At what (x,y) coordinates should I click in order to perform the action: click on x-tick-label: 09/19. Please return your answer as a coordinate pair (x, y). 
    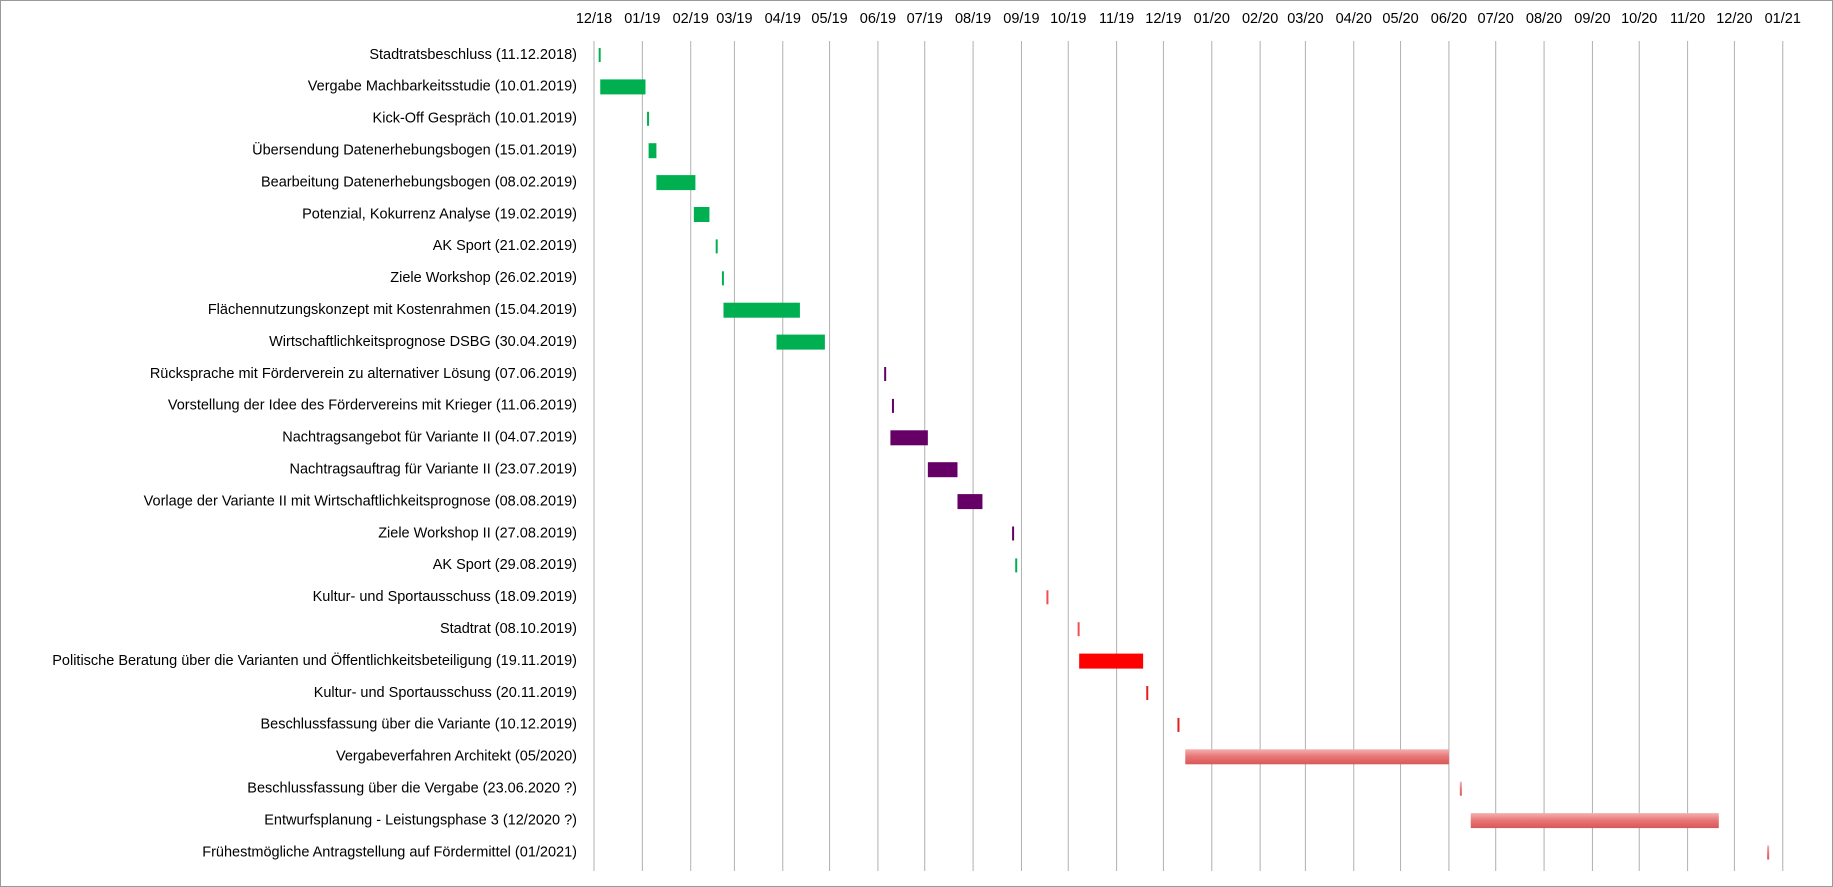
    Looking at the image, I should click on (1021, 19).